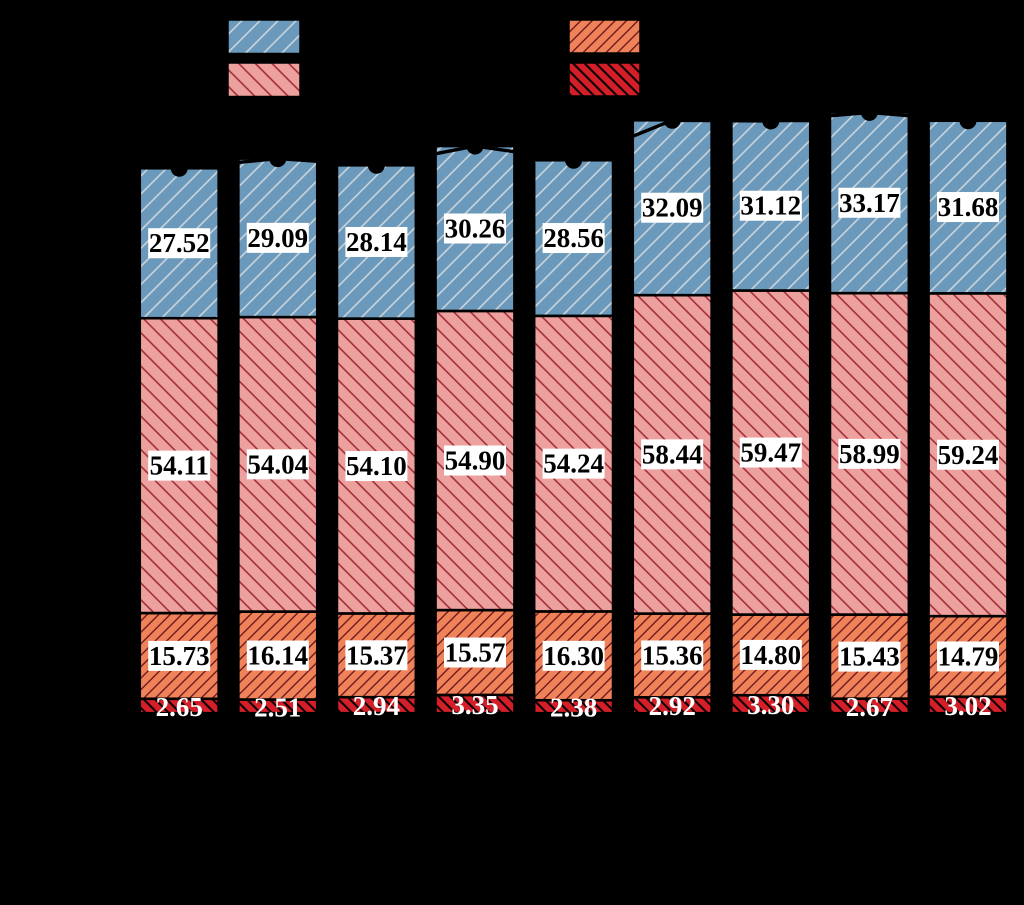 This screenshot has height=905, width=1024. Describe the element at coordinates (475, 461) in the screenshot. I see `svg-text: 54.90` at that location.